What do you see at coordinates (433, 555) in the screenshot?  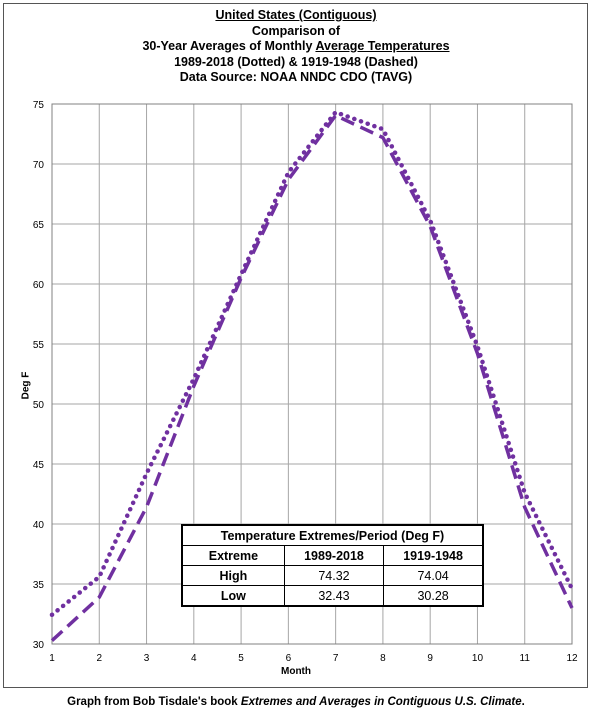 I see `table-header-period-2: 1919-1948` at bounding box center [433, 555].